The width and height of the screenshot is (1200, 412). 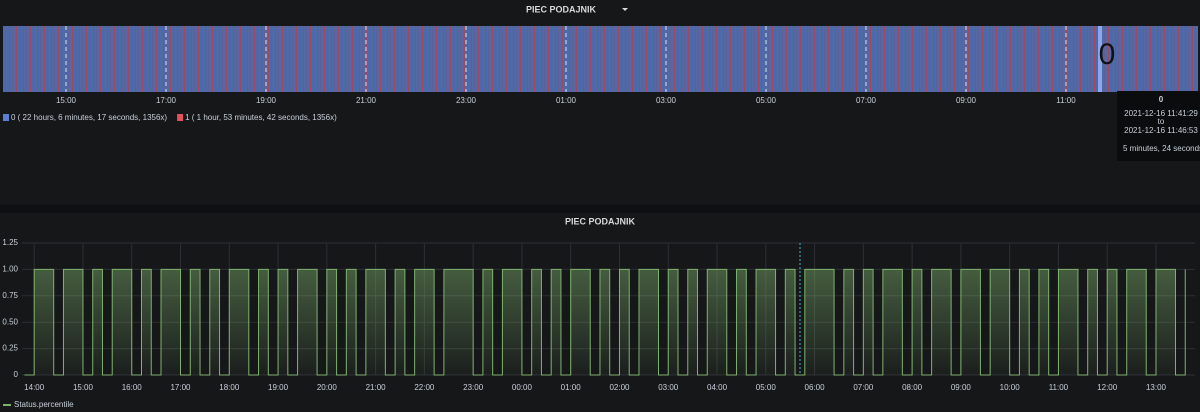 I want to click on dropdown-arrow, so click(x=625, y=9).